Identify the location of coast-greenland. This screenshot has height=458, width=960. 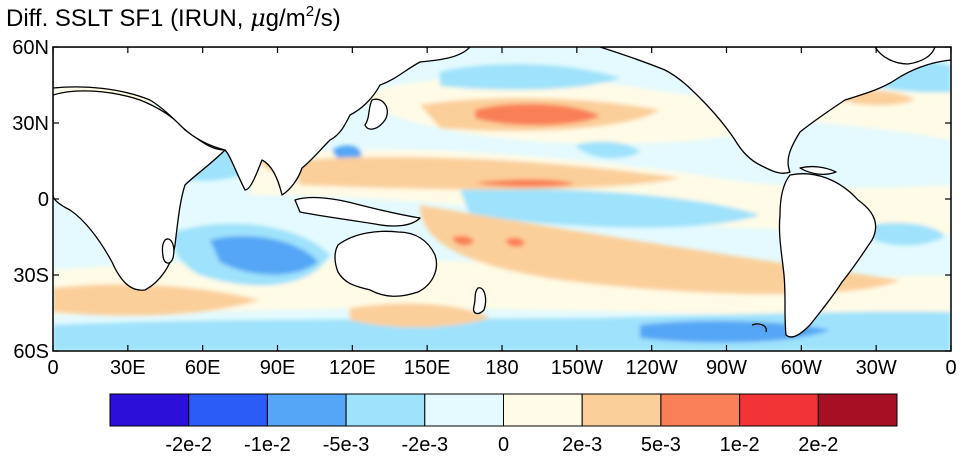
(905, 56).